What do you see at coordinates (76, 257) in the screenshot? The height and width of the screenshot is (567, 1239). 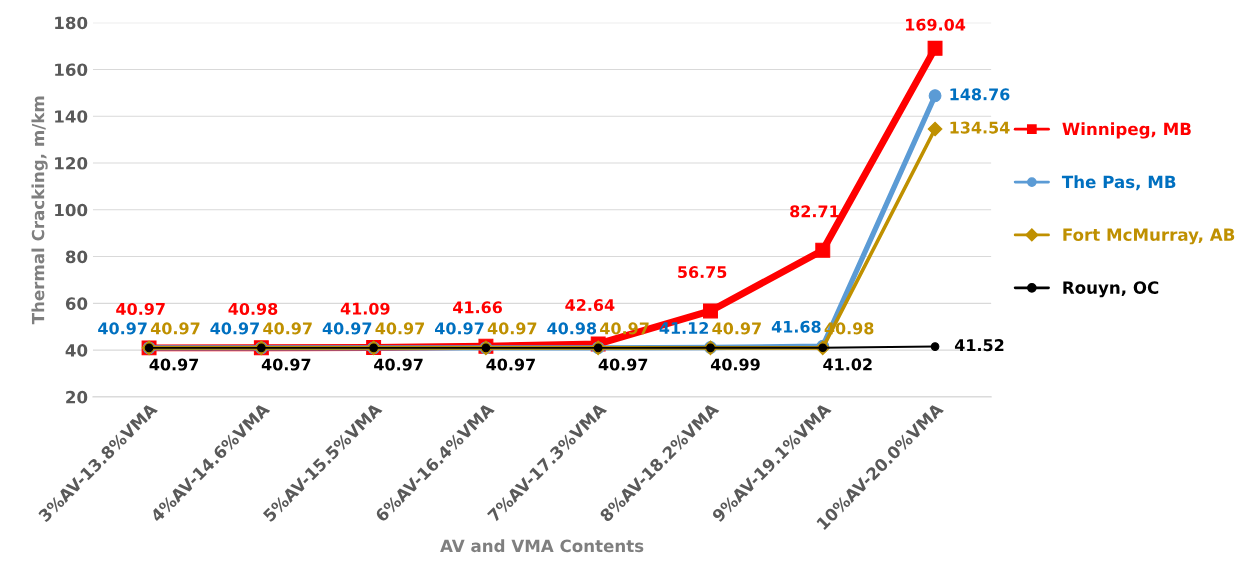 I see `y-tick-label: 80` at bounding box center [76, 257].